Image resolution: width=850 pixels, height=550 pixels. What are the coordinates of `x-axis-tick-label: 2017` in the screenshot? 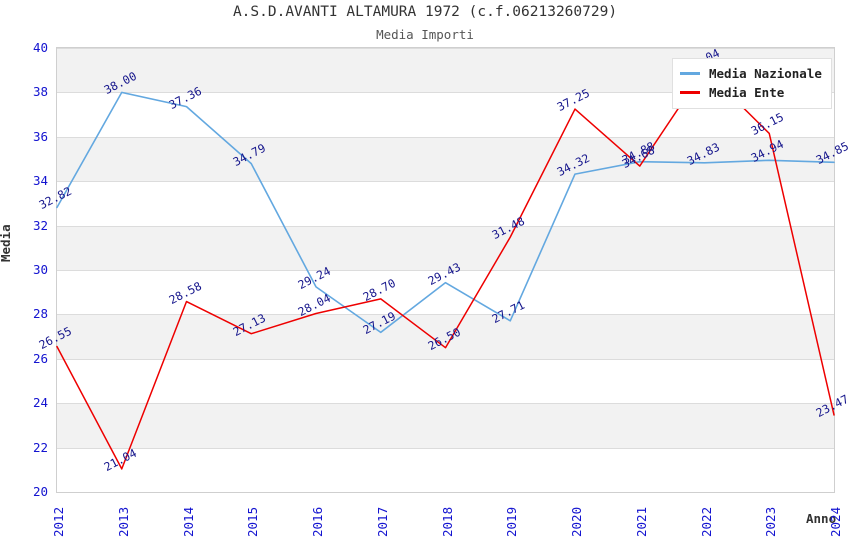 It's located at (382, 521).